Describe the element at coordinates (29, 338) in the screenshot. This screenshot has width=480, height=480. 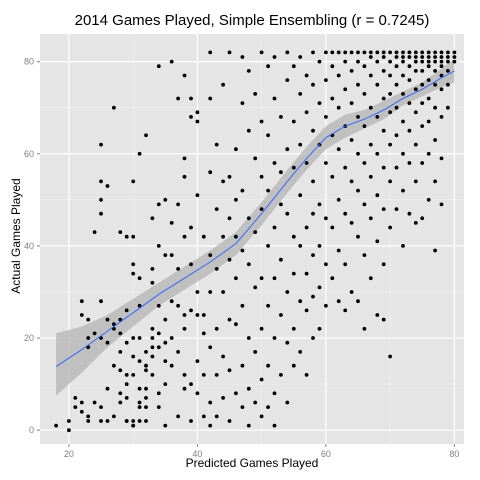
I see `y-tick-label: 20` at that location.